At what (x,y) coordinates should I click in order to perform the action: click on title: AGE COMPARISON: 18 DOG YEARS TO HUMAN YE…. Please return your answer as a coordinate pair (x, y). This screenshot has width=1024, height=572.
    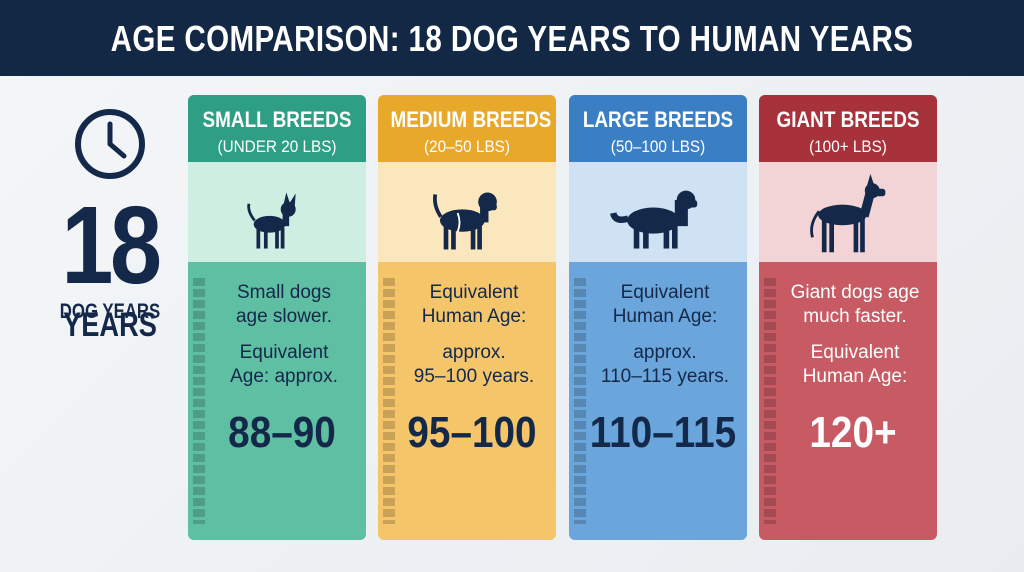
    Looking at the image, I should click on (512, 38).